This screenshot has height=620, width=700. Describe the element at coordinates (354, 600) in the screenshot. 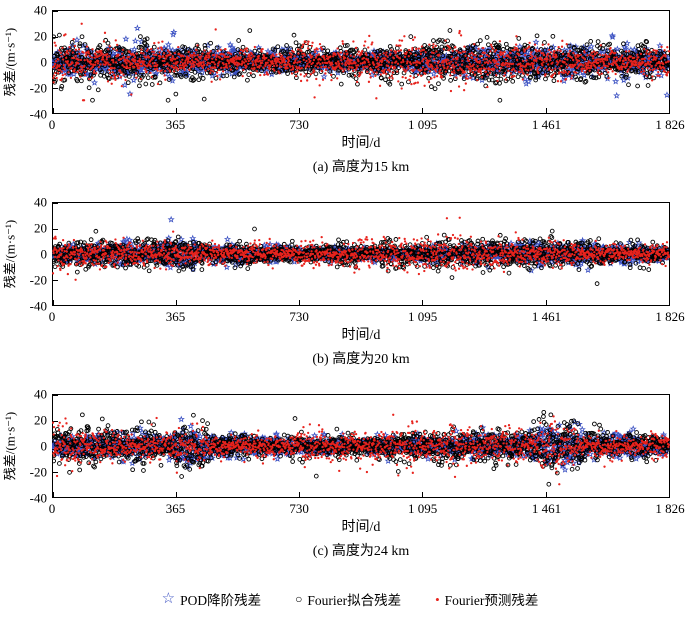

I see `legend-label-fourier-fit: Fourier拟合残差` at that location.